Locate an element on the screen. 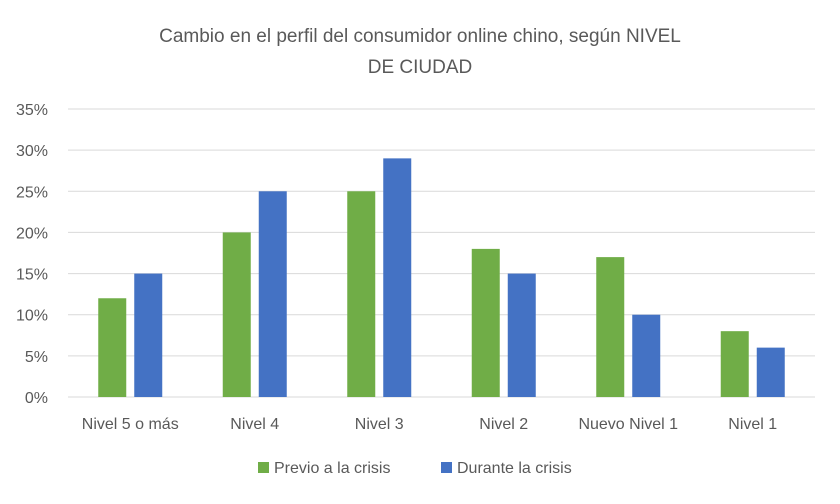 This screenshot has width=840, height=504. y-tick-label: 20% is located at coordinates (32, 233).